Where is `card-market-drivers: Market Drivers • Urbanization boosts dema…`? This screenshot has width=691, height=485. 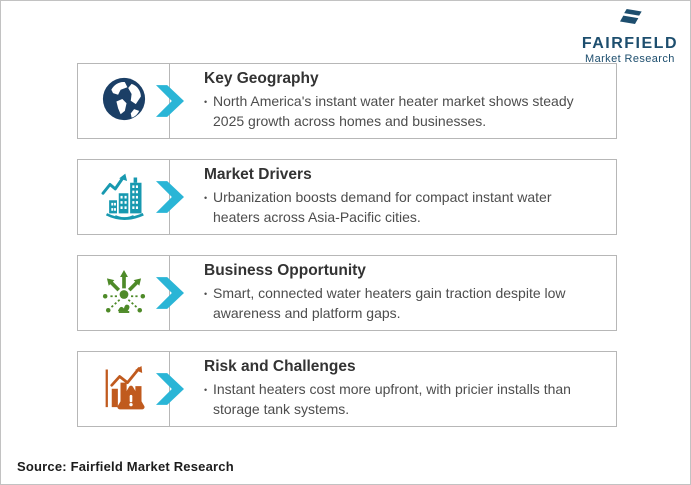 card-market-drivers: Market Drivers • Urbanization boosts dema… is located at coordinates (347, 197).